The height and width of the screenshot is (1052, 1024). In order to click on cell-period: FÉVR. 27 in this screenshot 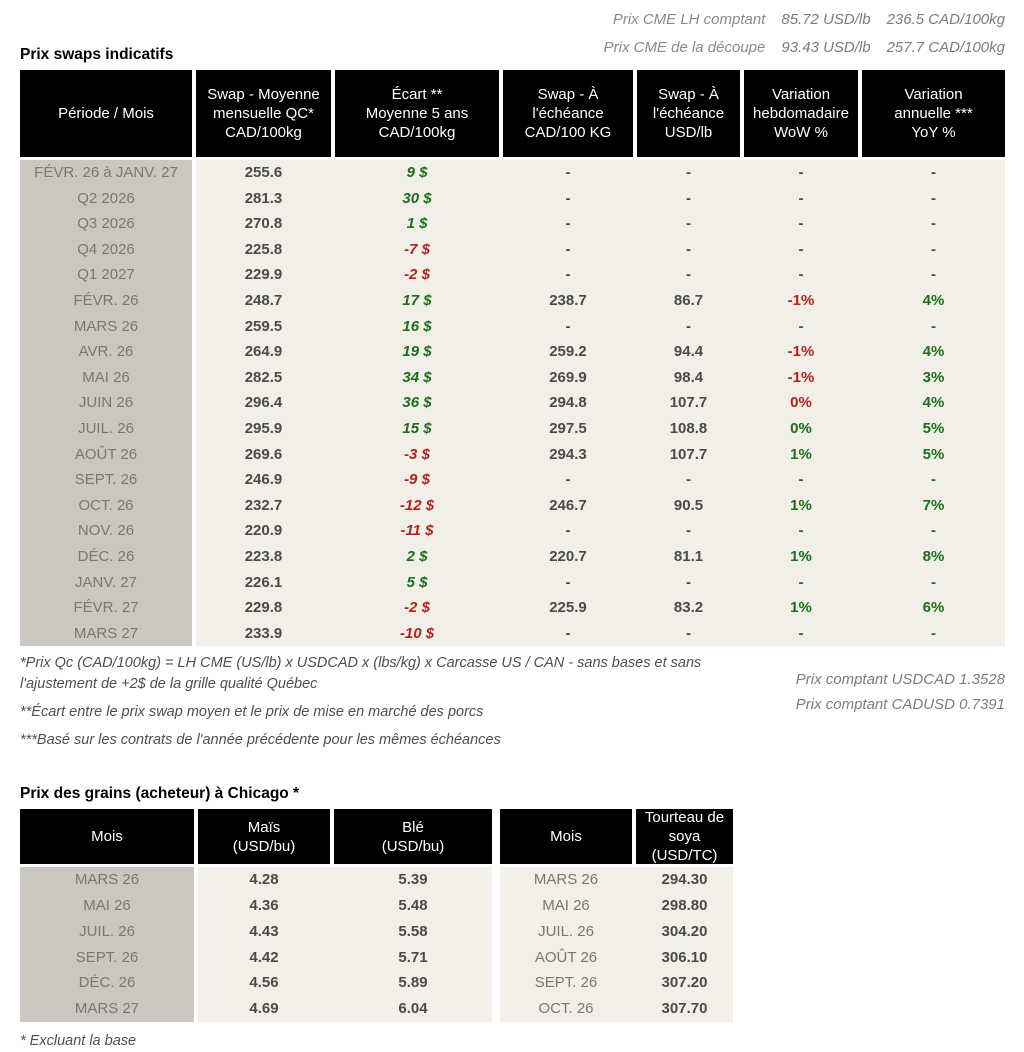, I will do `click(108, 608)`.